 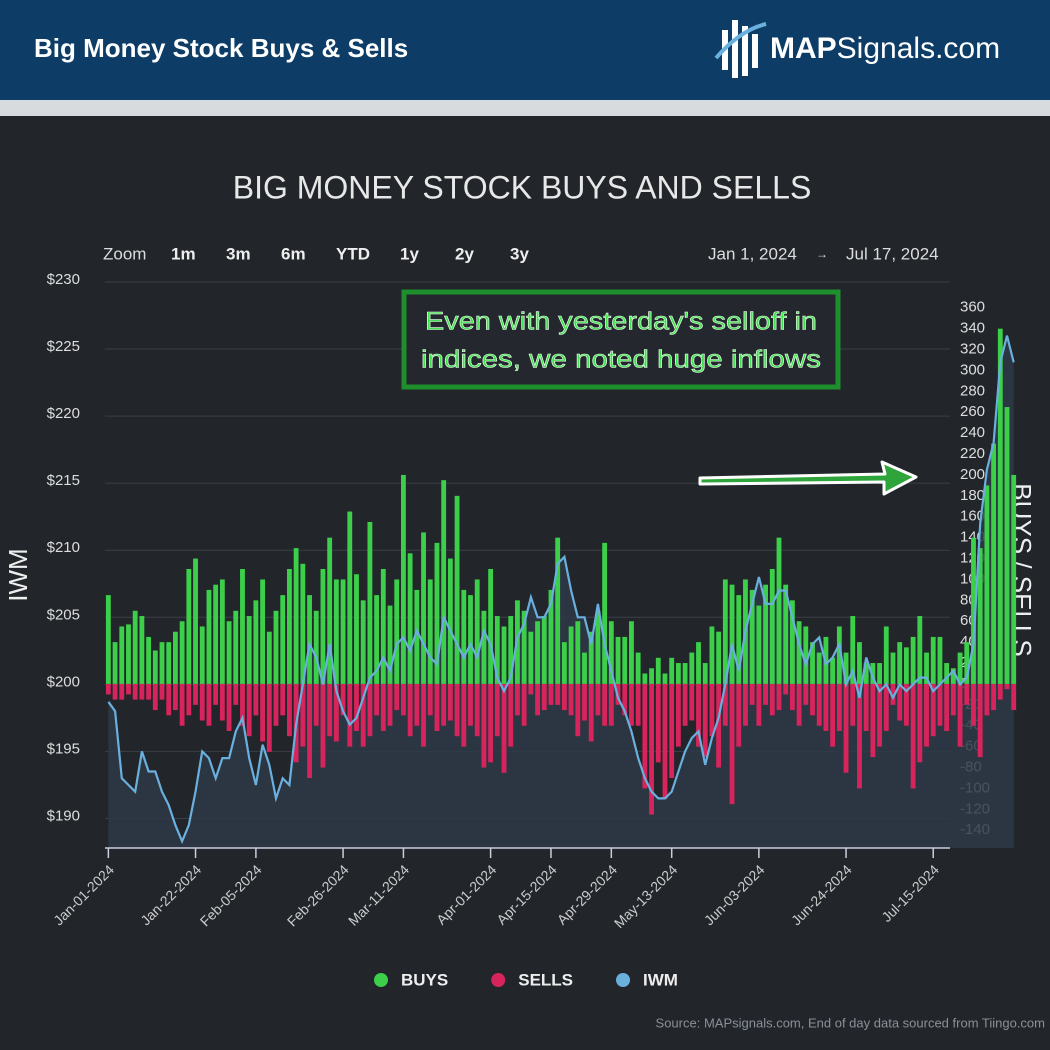 I want to click on header-title: Big Money Stock Buys & Sells, so click(x=221, y=48).